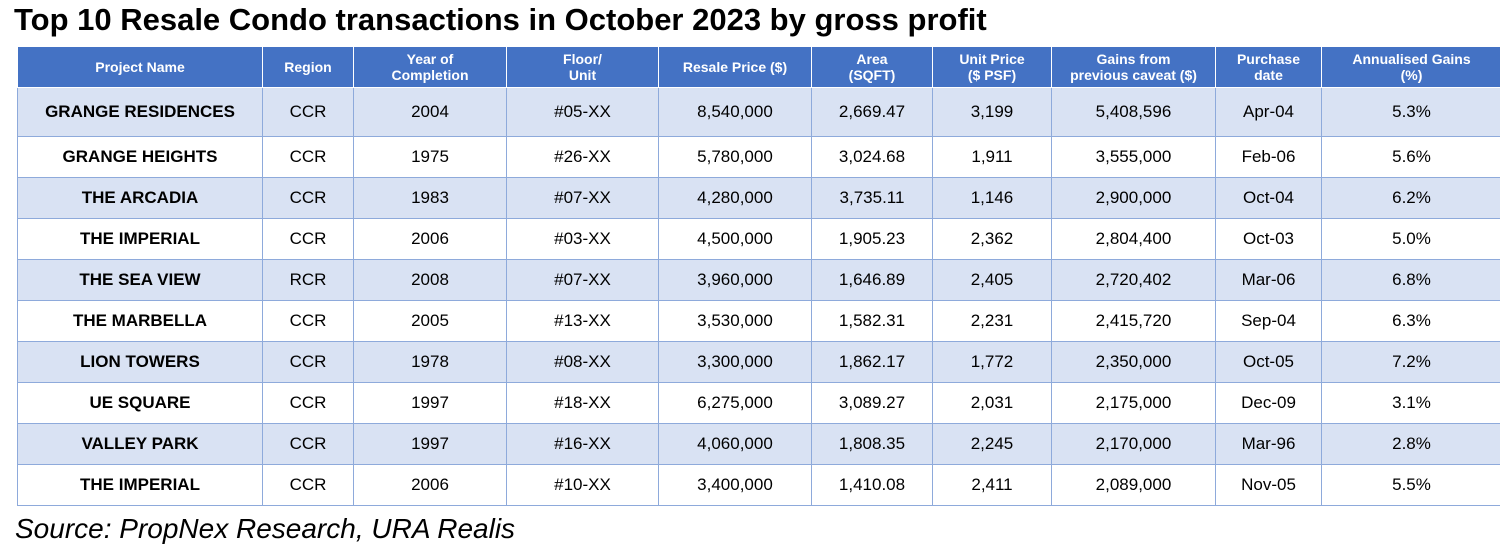 The image size is (1500, 557). Describe the element at coordinates (992, 280) in the screenshot. I see `table-cell: 2,405` at that location.